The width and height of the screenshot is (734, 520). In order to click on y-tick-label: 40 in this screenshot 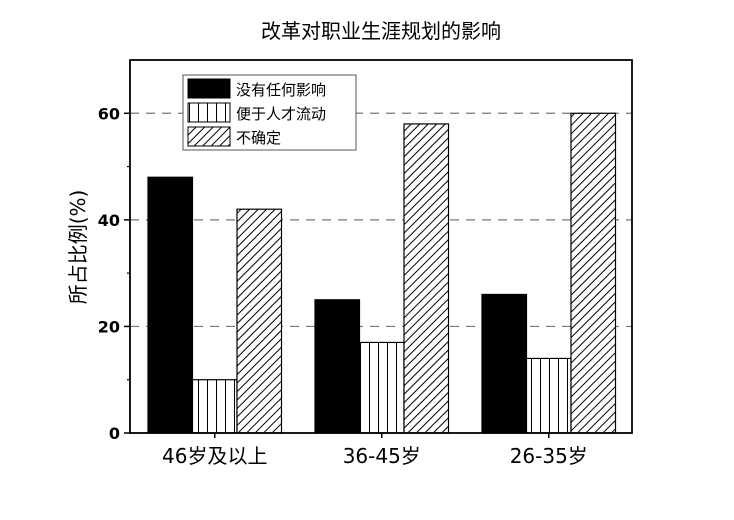, I will do `click(109, 220)`.